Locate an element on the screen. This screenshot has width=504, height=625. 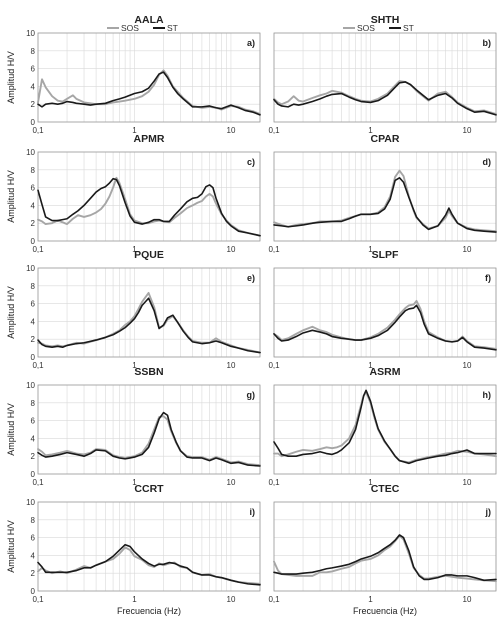
panel-pque: 0 2 4 6 8 10 0,1 1 10 PQUE e) Amplitud H/V is located at coordinates (133, 309).